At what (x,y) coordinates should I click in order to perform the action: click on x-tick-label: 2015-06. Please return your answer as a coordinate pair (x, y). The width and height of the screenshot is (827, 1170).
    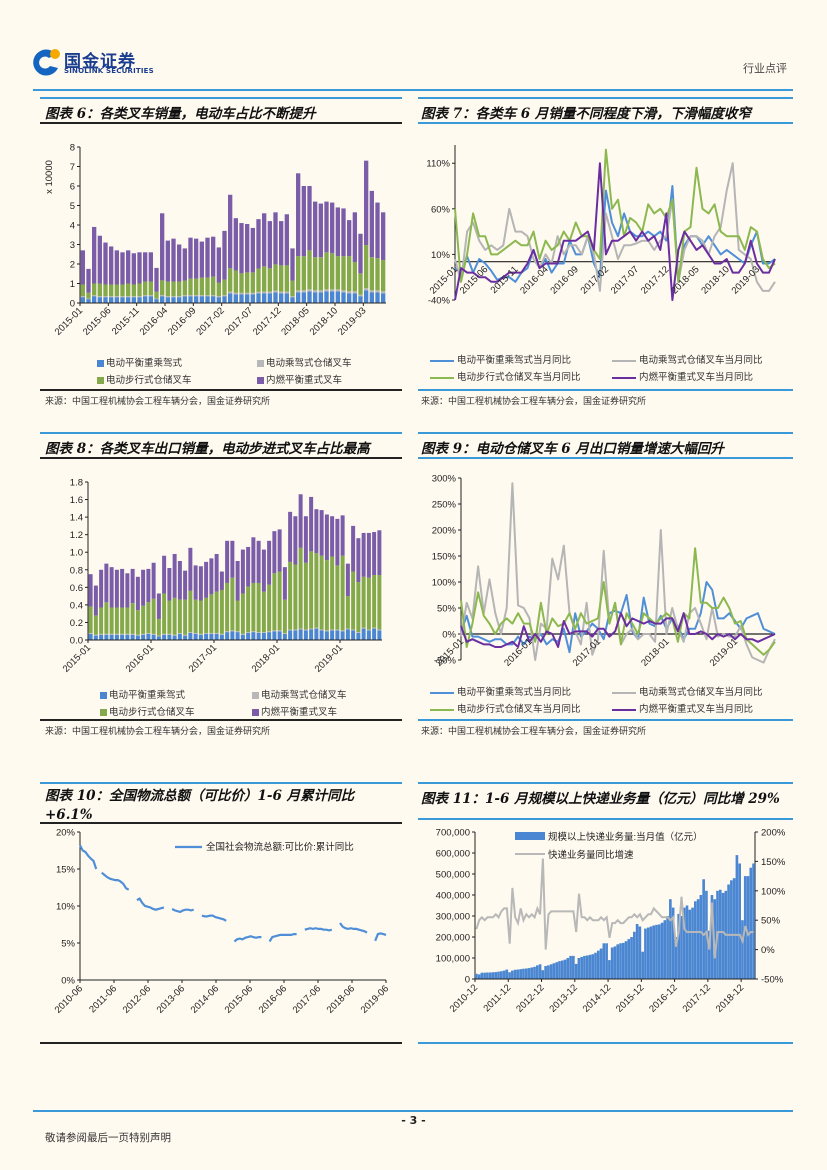
    Looking at the image, I should click on (97, 321).